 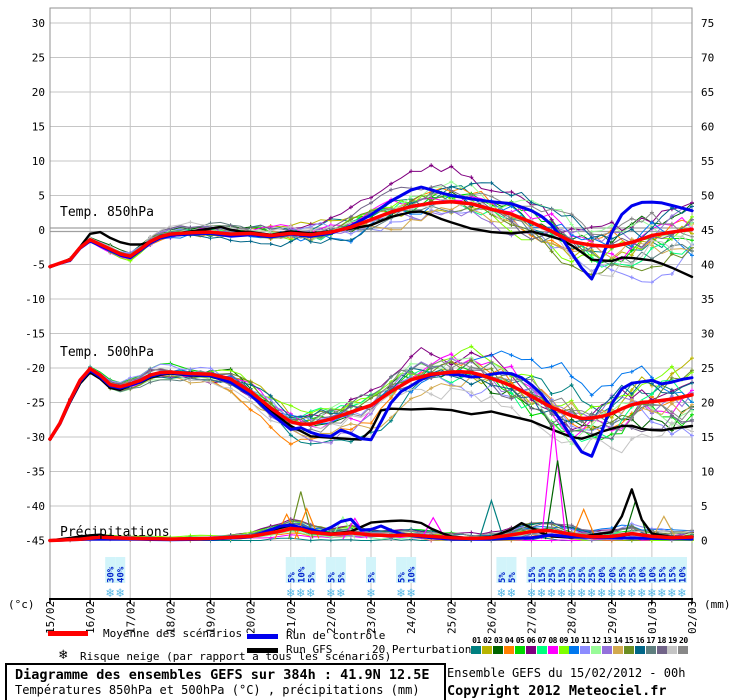 I want to click on snow-risk-percent: 10%, so click(x=302, y=574).